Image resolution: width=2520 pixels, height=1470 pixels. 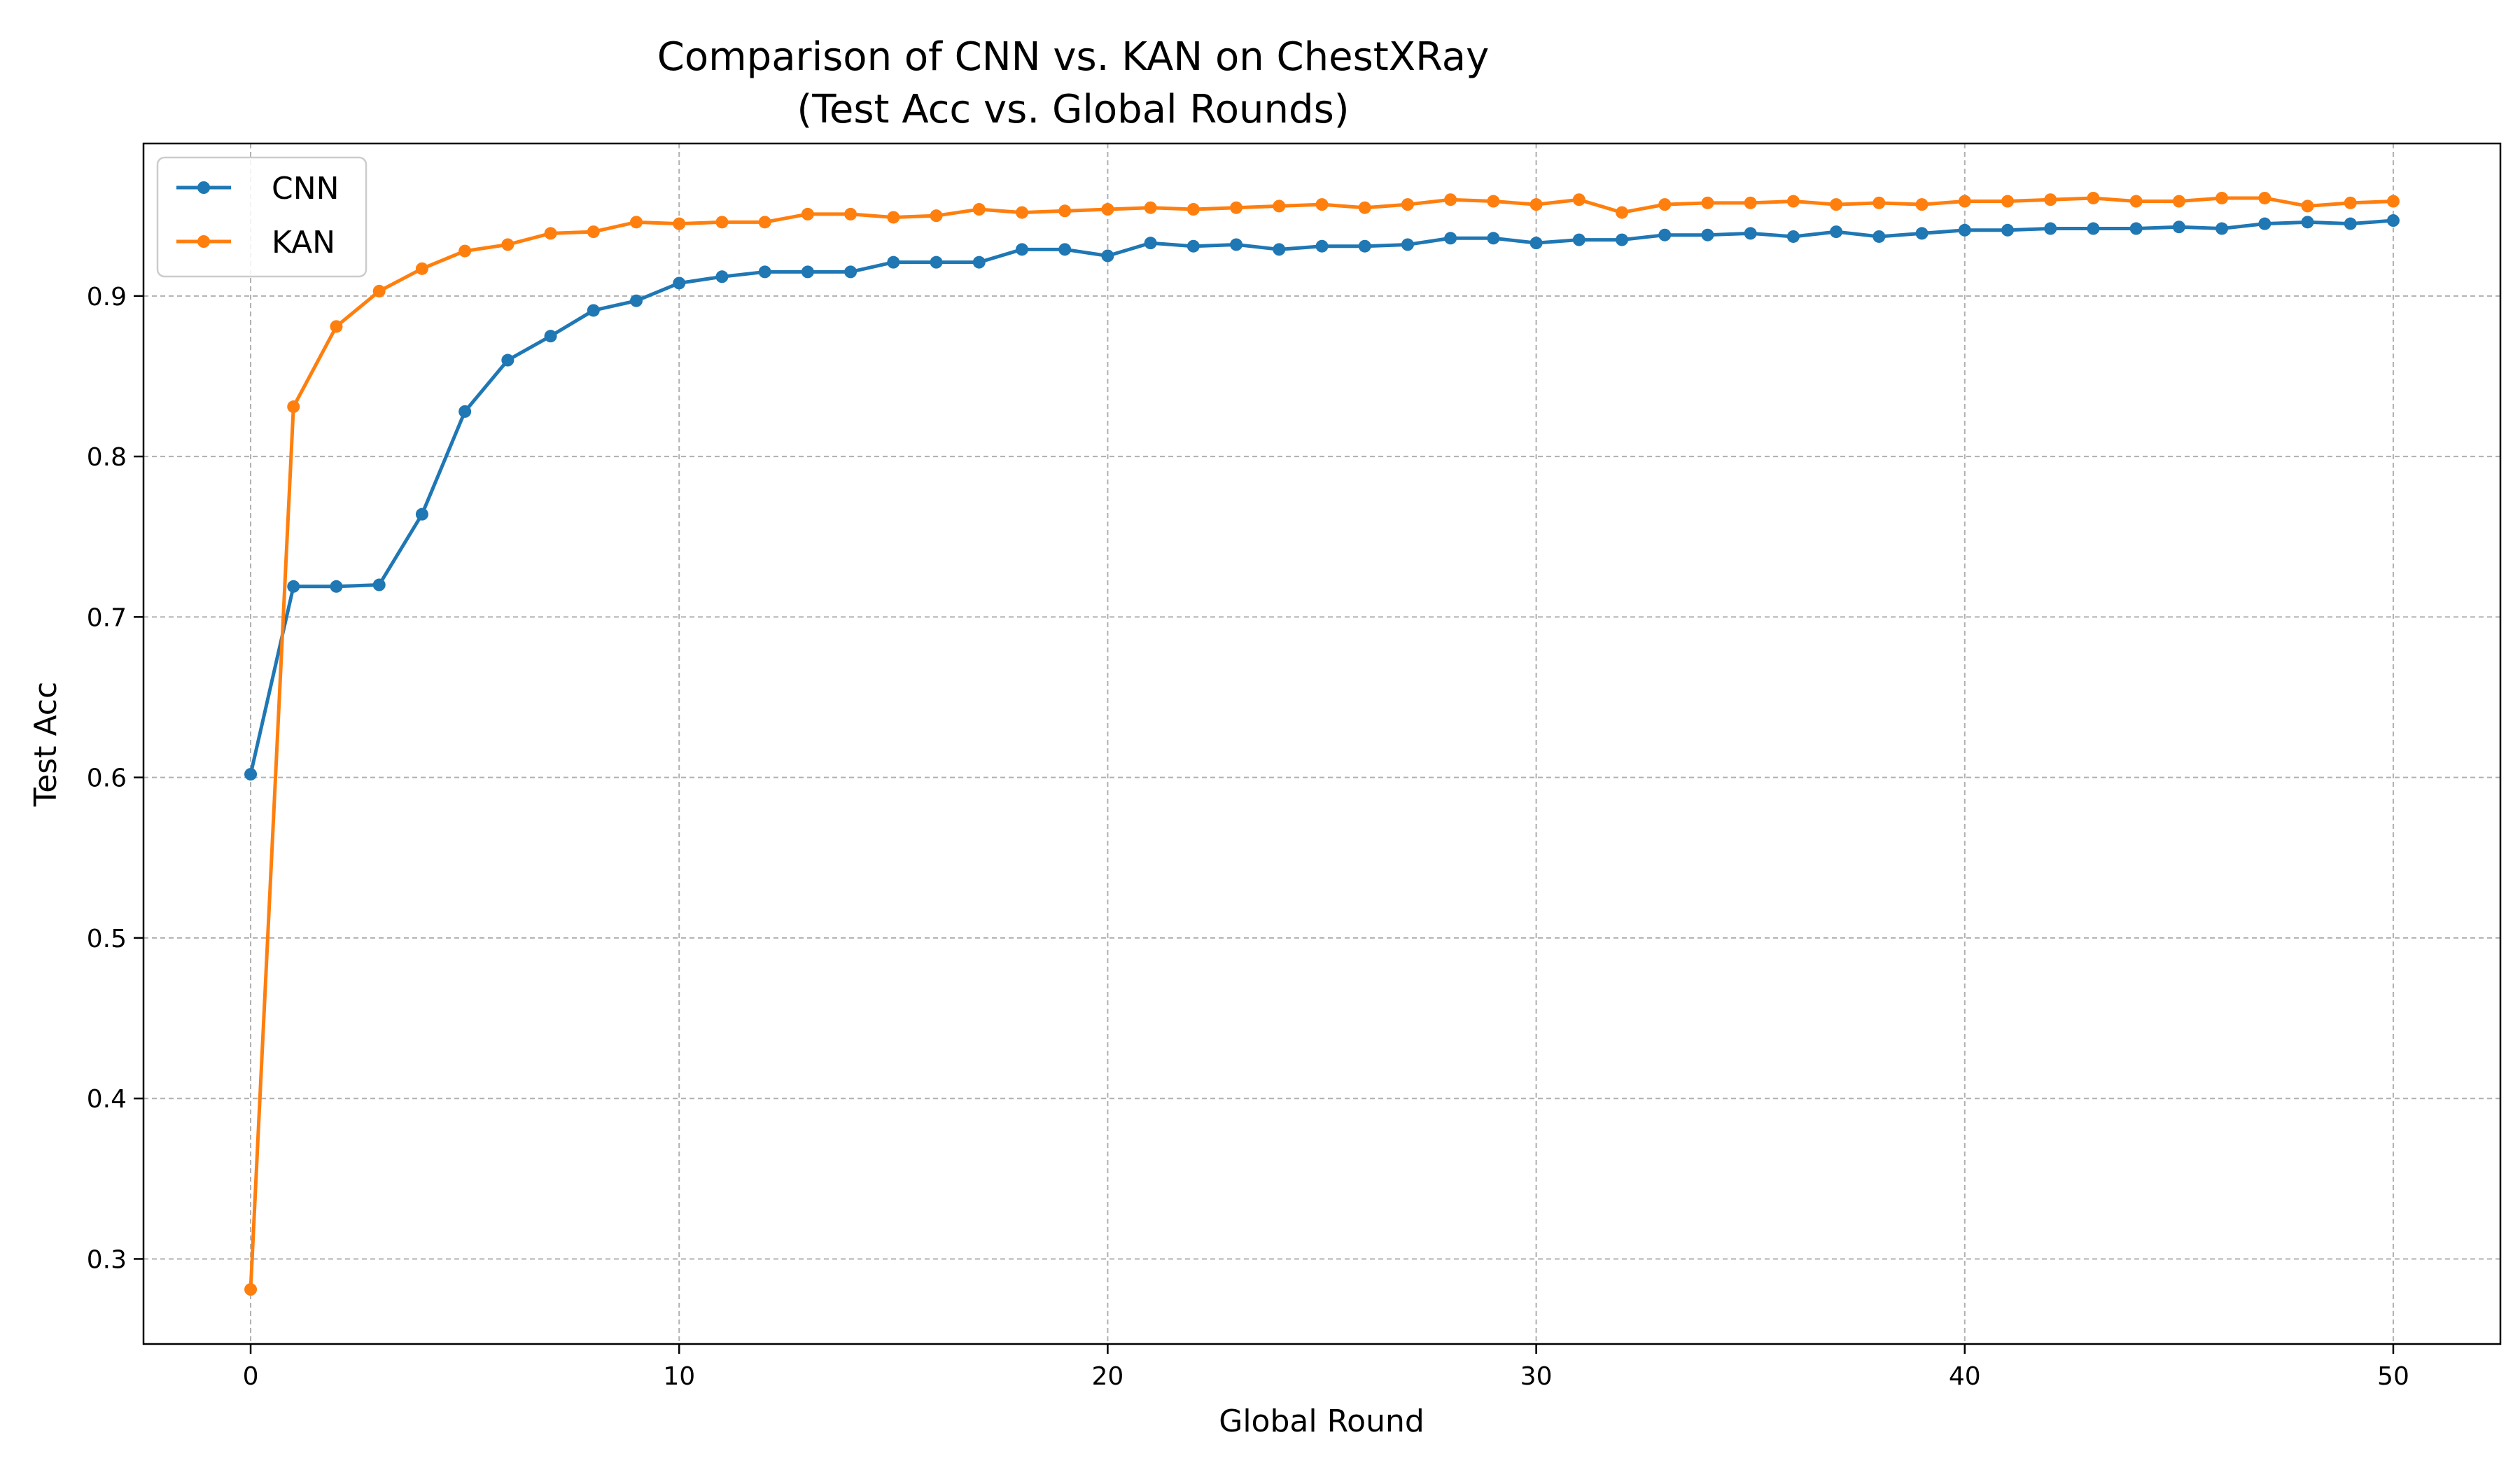 What do you see at coordinates (1536, 1376) in the screenshot?
I see `x-tick-label: 30` at bounding box center [1536, 1376].